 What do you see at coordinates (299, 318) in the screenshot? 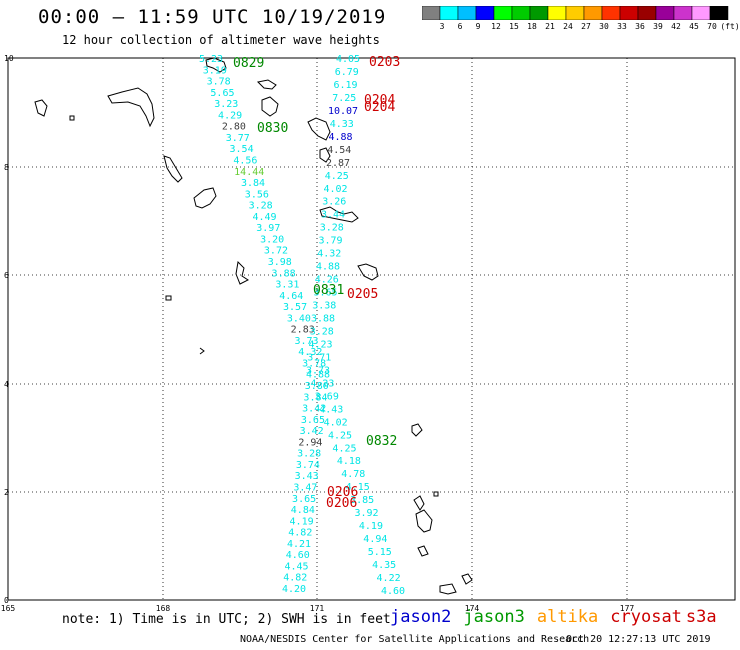
I see `wave-height-value: 3.40` at bounding box center [299, 318].